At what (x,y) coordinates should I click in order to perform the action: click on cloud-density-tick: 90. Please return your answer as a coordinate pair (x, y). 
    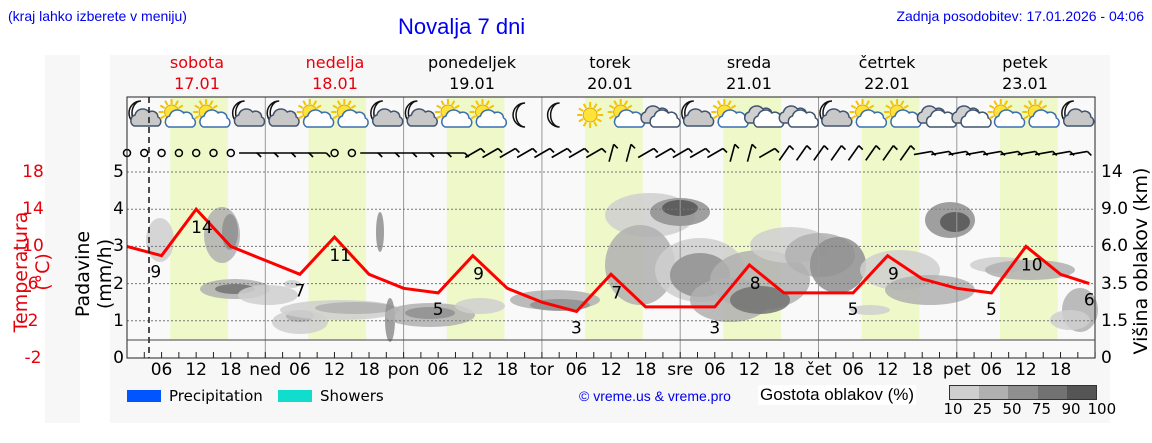
    Looking at the image, I should click on (1071, 409).